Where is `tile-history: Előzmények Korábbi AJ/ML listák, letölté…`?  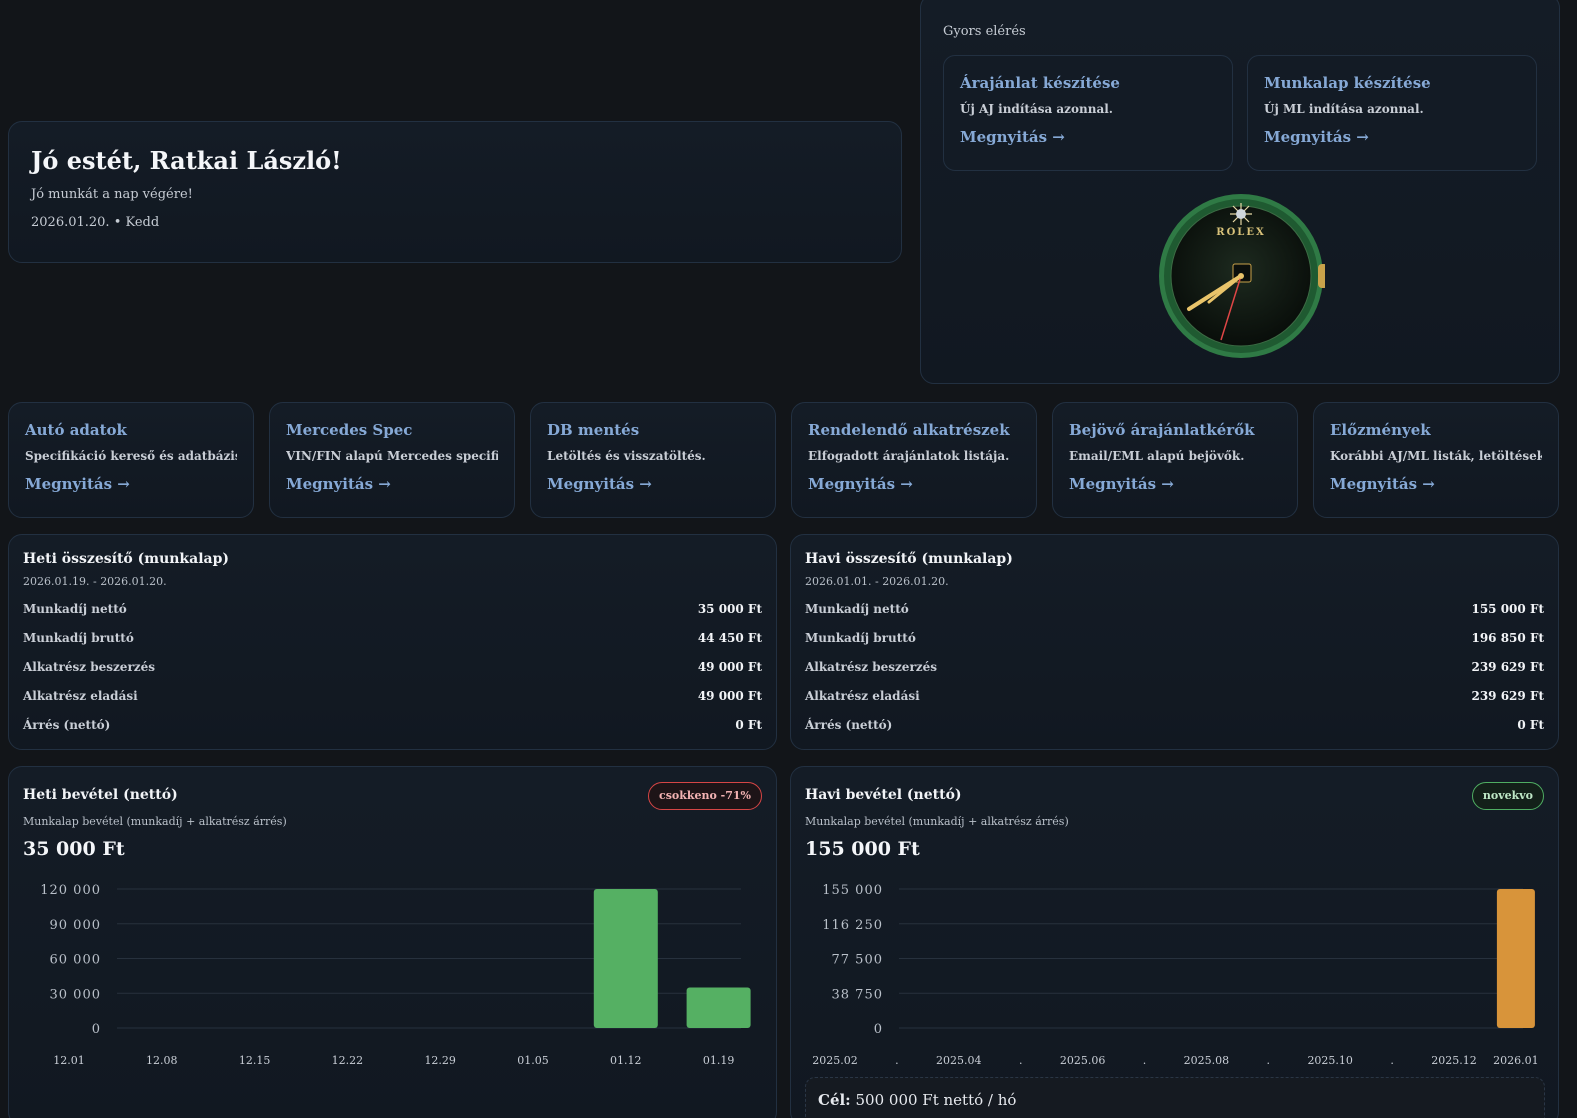 tile-history: Előzmények Korábbi AJ/ML listák, letölté… is located at coordinates (1436, 460).